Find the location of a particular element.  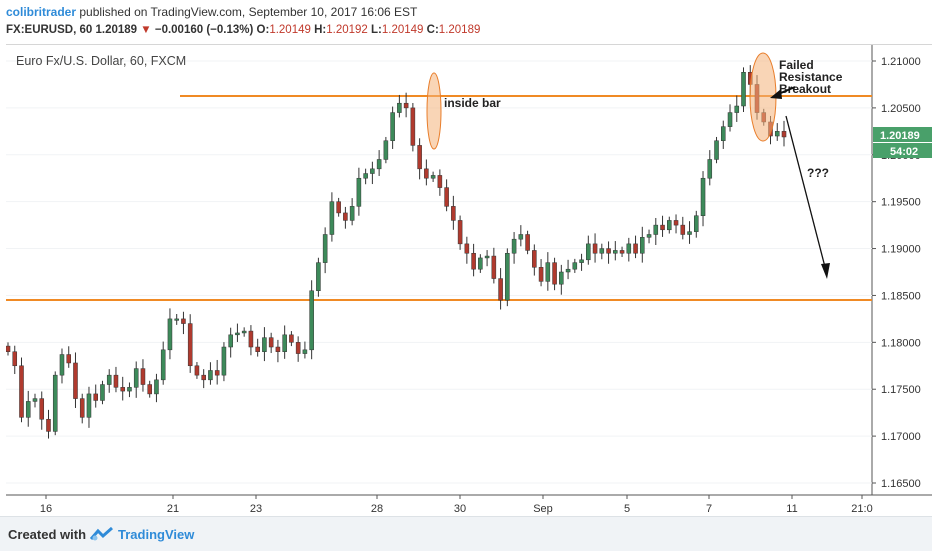

time-tick-label: 30 is located at coordinates (460, 509).